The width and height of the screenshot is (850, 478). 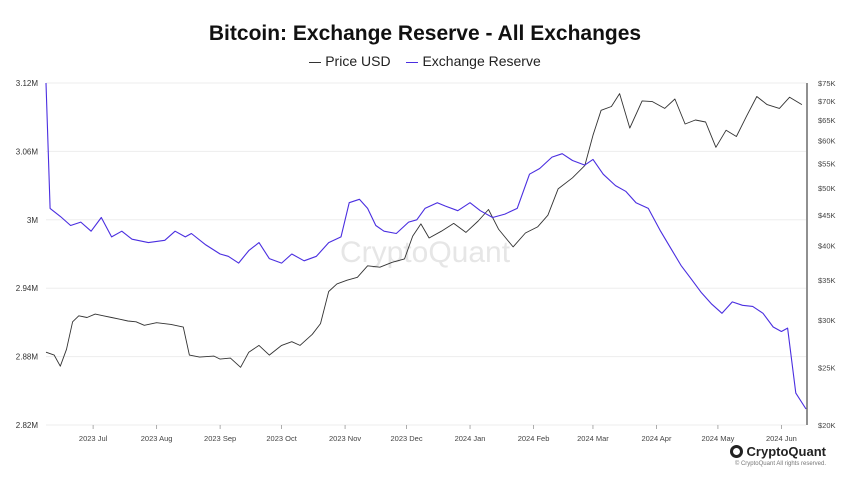 What do you see at coordinates (827, 101) in the screenshot?
I see `y-right-tick-label: $70K` at bounding box center [827, 101].